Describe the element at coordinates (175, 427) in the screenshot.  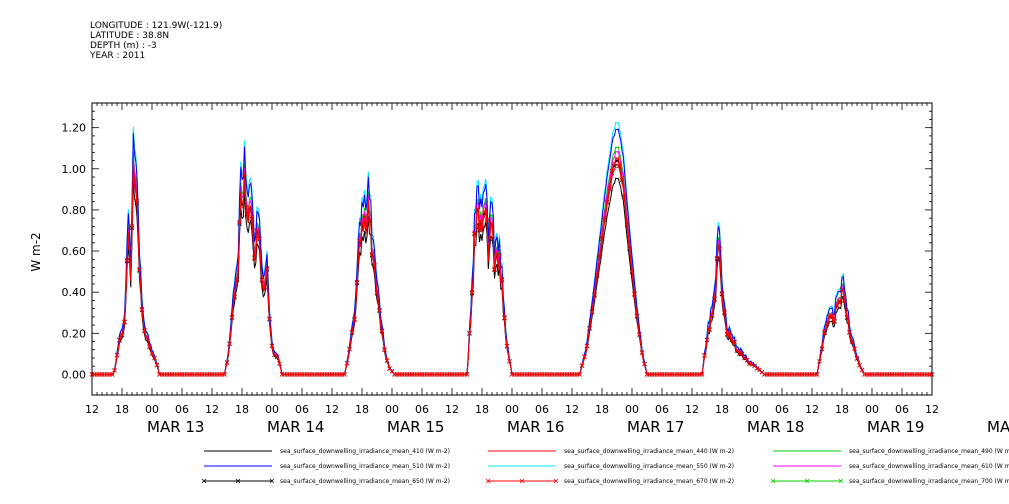
I see `date-label: MAR 13` at that location.